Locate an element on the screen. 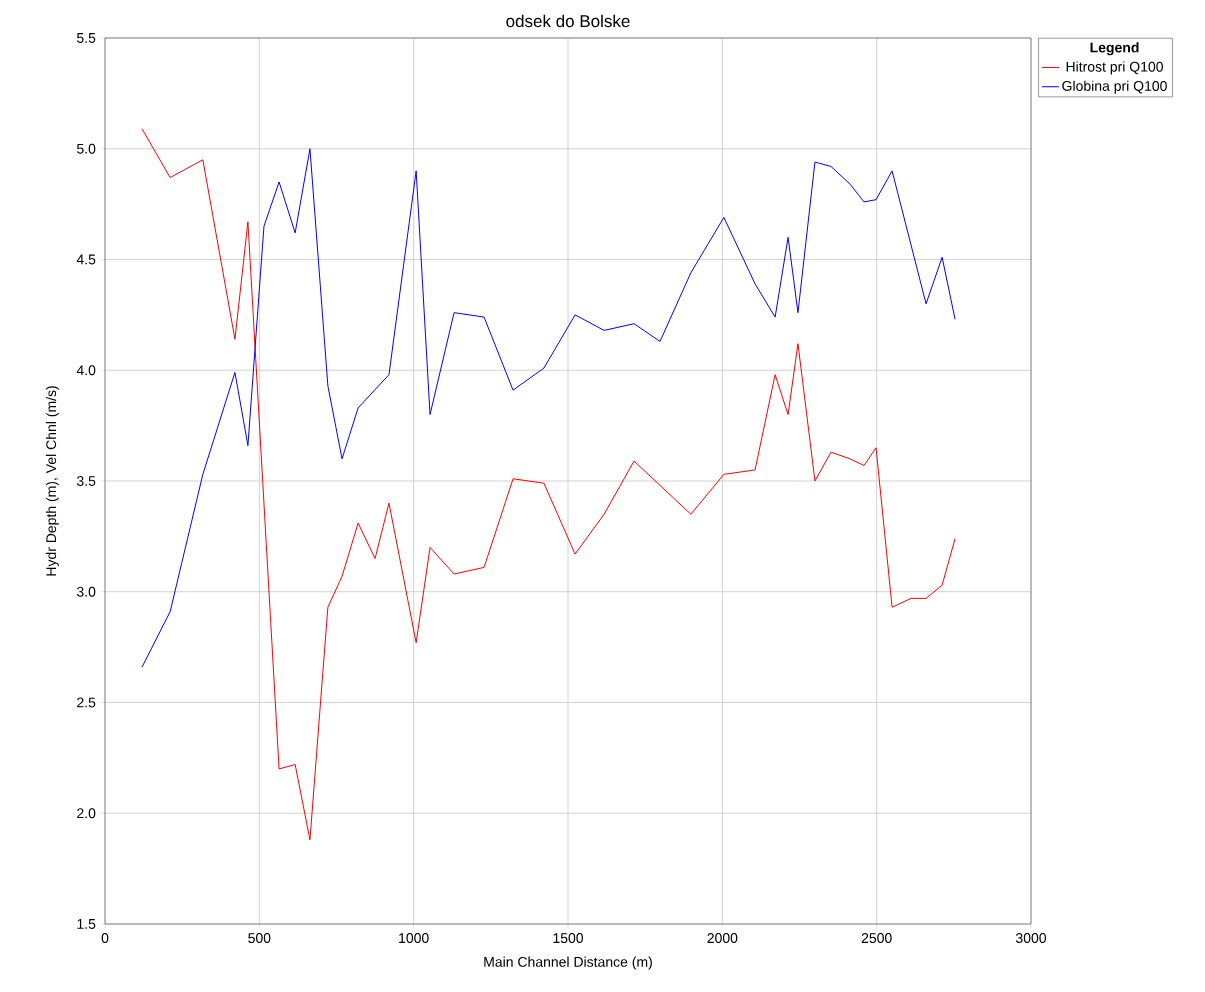  y-tick-label: 2.0 is located at coordinates (86, 813).